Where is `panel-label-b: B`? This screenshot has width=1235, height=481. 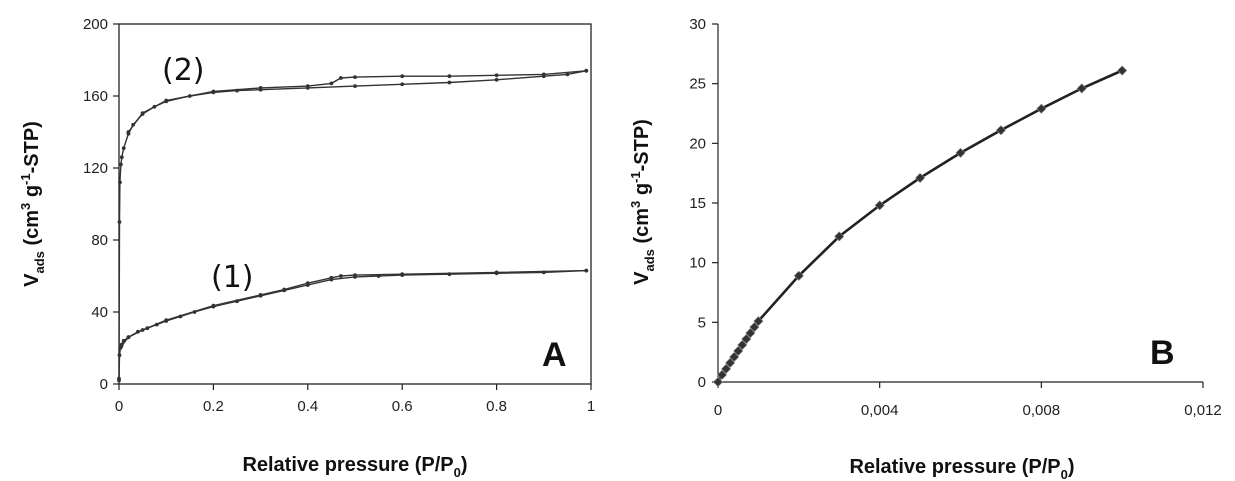
panel-label-b: B is located at coordinates (1162, 353).